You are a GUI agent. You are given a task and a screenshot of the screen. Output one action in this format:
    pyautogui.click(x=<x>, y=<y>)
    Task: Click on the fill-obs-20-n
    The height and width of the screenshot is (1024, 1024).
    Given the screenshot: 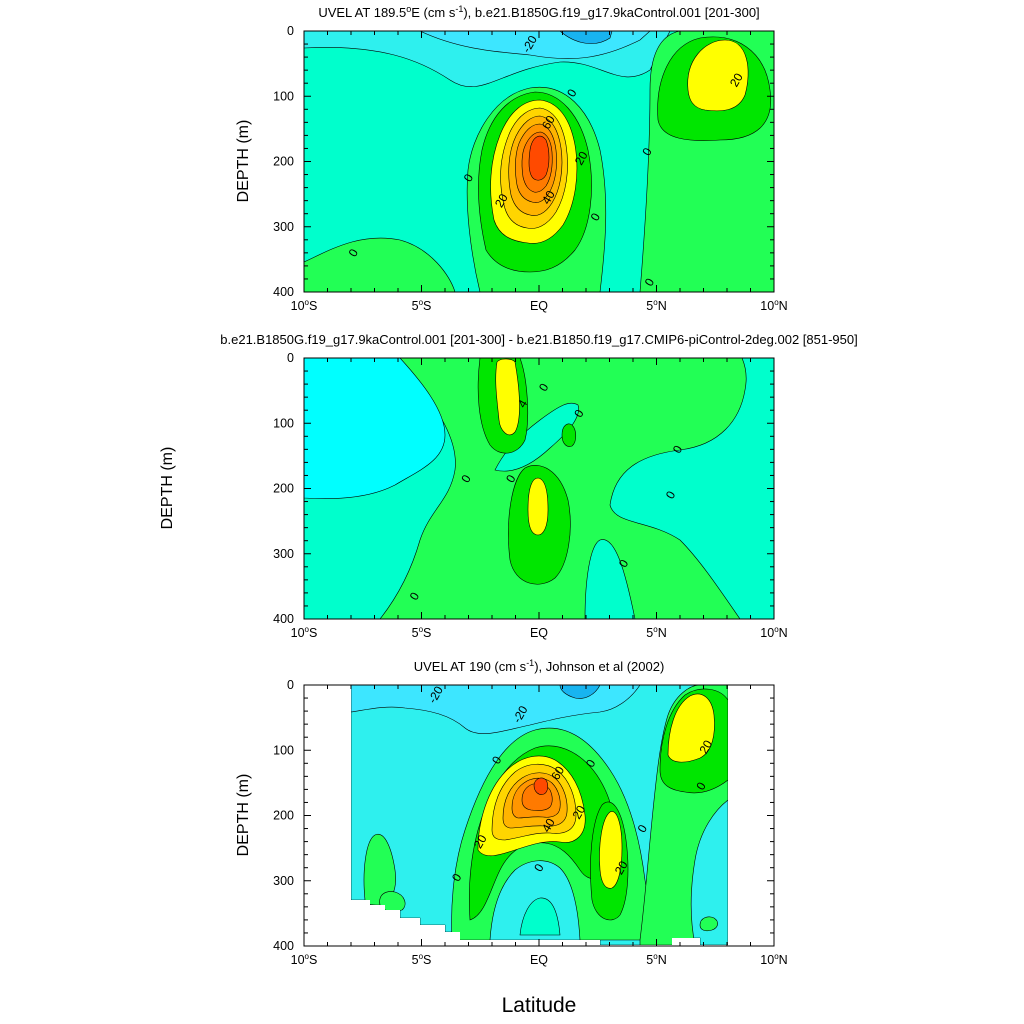 What is the action you would take?
    pyautogui.click(x=691, y=728)
    